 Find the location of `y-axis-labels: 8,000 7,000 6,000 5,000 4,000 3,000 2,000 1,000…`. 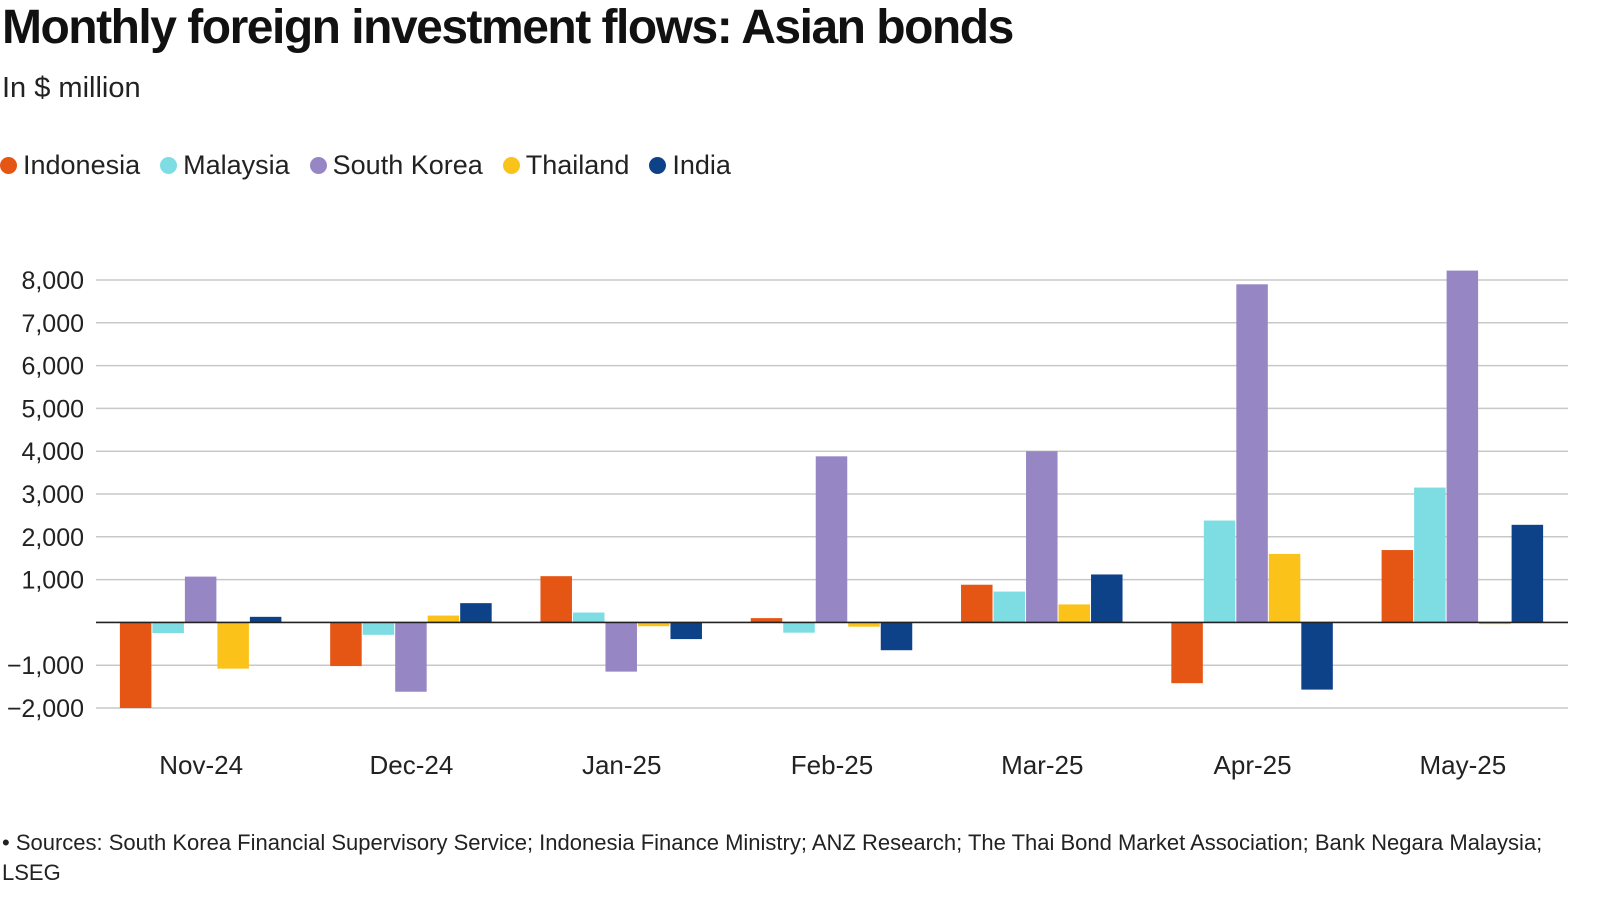

y-axis-labels: 8,000 7,000 6,000 5,000 4,000 3,000 2,000 1,000… is located at coordinates (45, 495).